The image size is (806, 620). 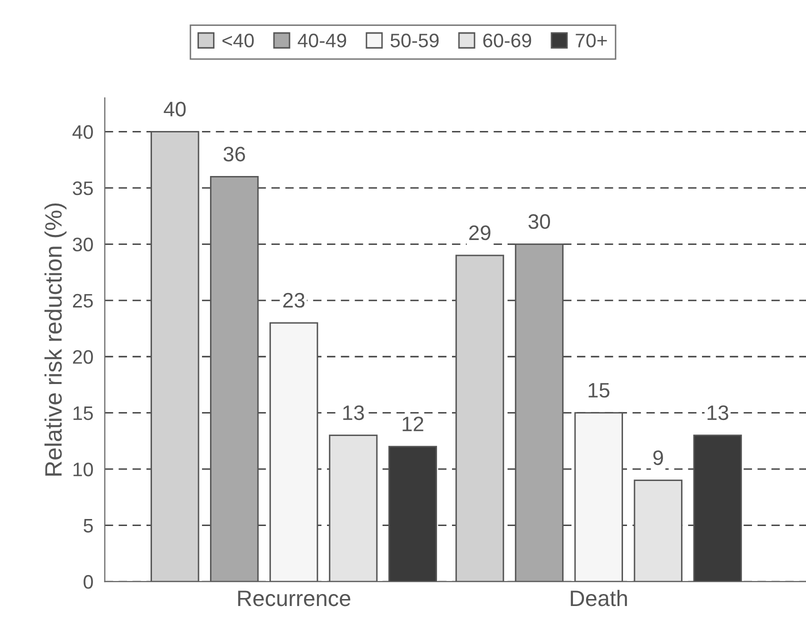 I want to click on x-tick-label: Recurrence, so click(x=294, y=598).